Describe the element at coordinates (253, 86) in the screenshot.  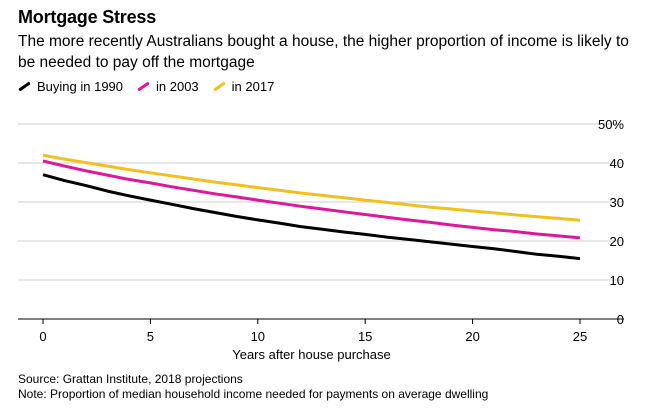
I see `legend-label-2017: in 2017` at that location.